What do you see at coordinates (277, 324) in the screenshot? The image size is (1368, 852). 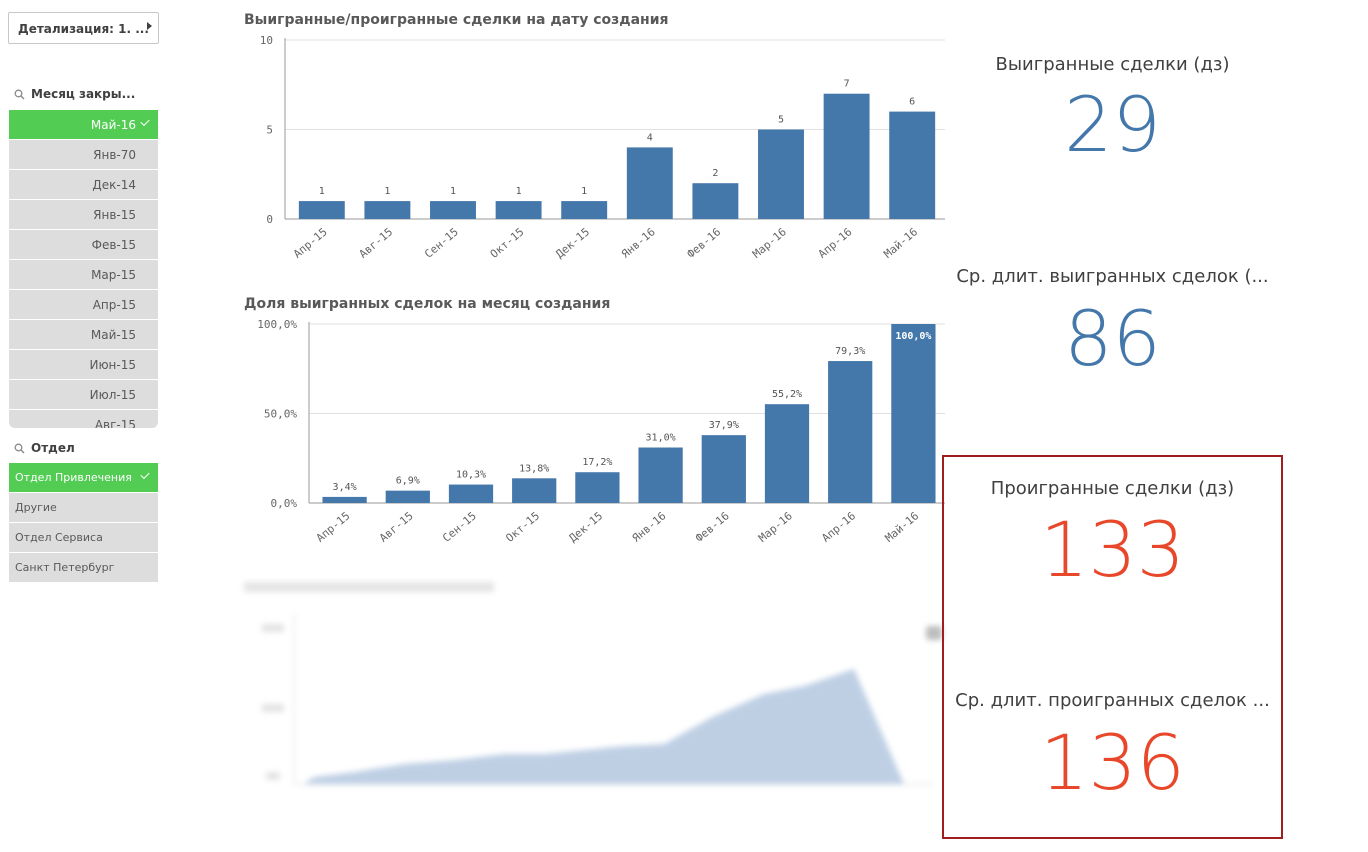 I see `y-tick-label: 100,0%` at bounding box center [277, 324].